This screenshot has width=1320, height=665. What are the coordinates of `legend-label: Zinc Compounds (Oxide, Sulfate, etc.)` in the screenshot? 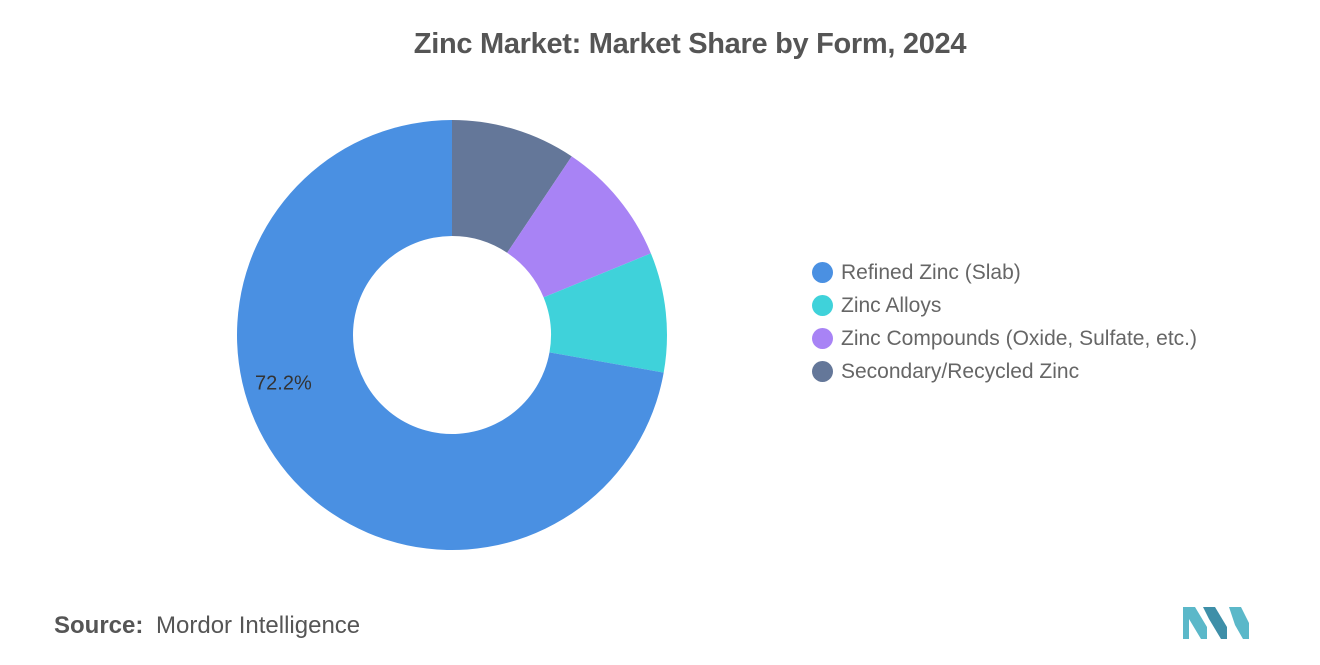 It's located at (1019, 338).